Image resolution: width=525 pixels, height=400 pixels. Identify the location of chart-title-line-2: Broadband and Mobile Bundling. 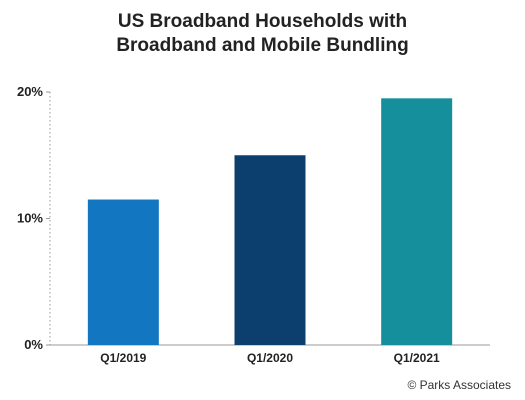
(262, 45).